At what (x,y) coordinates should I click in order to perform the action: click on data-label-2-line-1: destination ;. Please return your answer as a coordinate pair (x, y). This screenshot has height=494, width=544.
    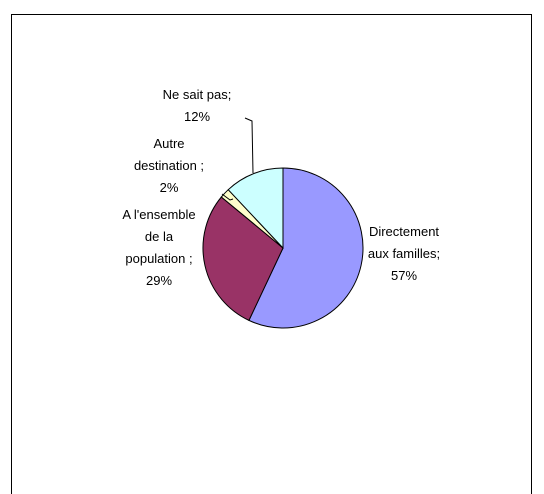
    Looking at the image, I should click on (169, 165).